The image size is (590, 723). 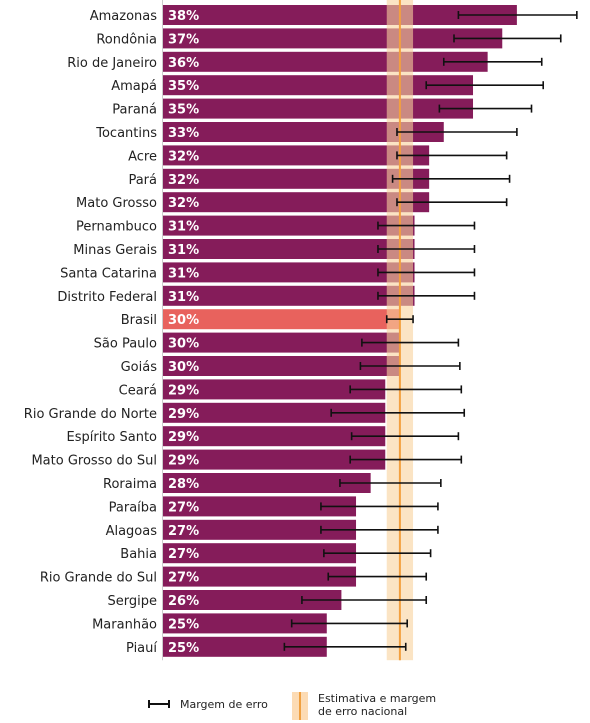 What do you see at coordinates (300, 706) in the screenshot?
I see `national-band-icon` at bounding box center [300, 706].